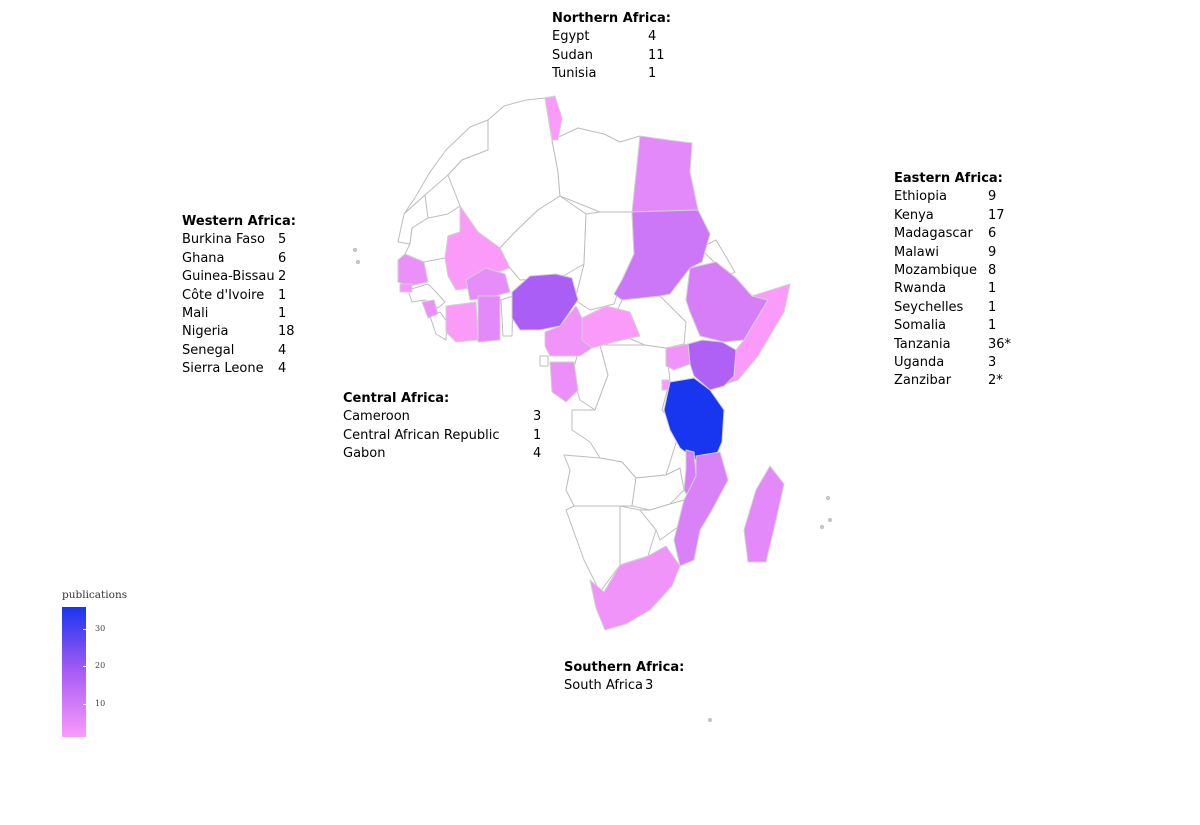 This screenshot has height=825, width=1200. I want to click on country-name: Uganda, so click(919, 363).